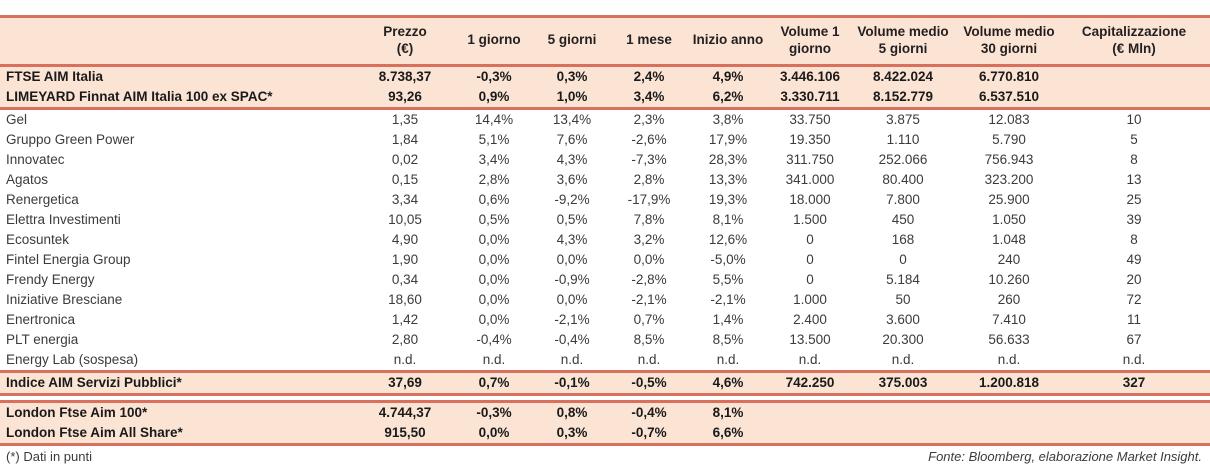  I want to click on cell-vol1: 33.750, so click(810, 119).